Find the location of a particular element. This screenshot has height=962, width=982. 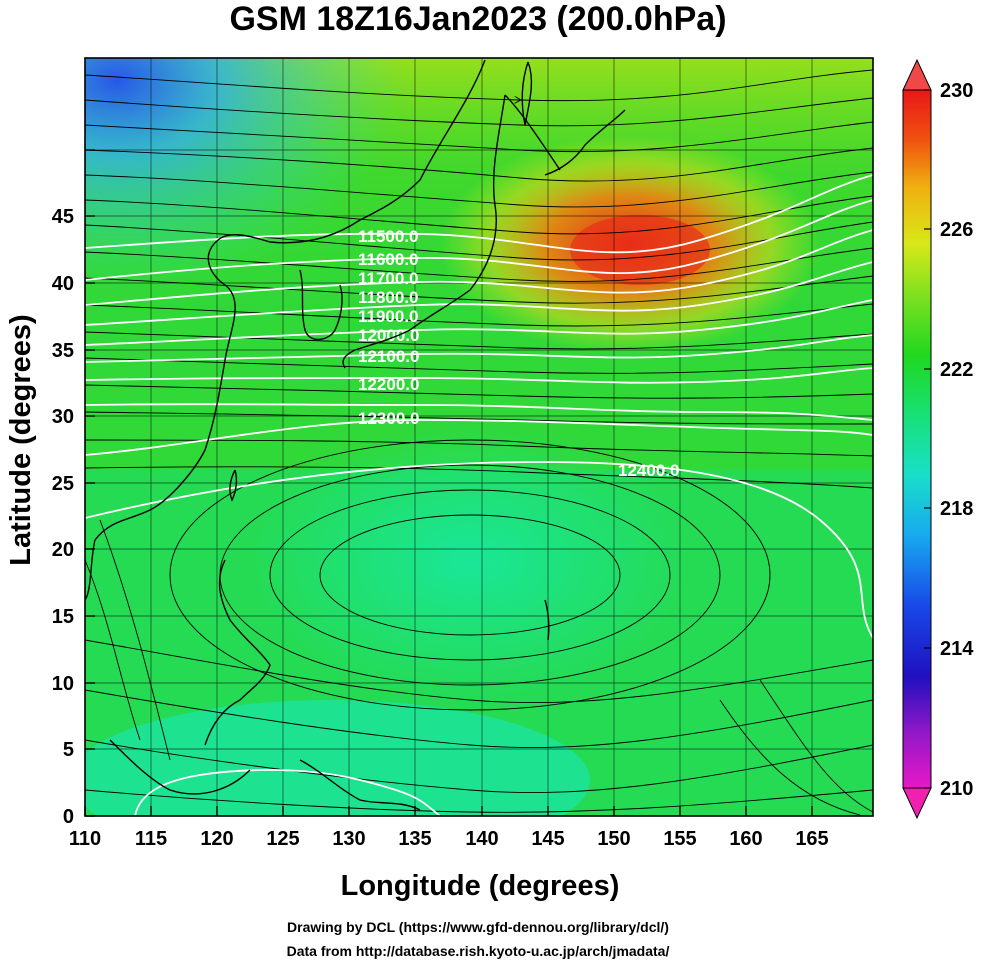

x-tick-label: 125 is located at coordinates (282, 839).